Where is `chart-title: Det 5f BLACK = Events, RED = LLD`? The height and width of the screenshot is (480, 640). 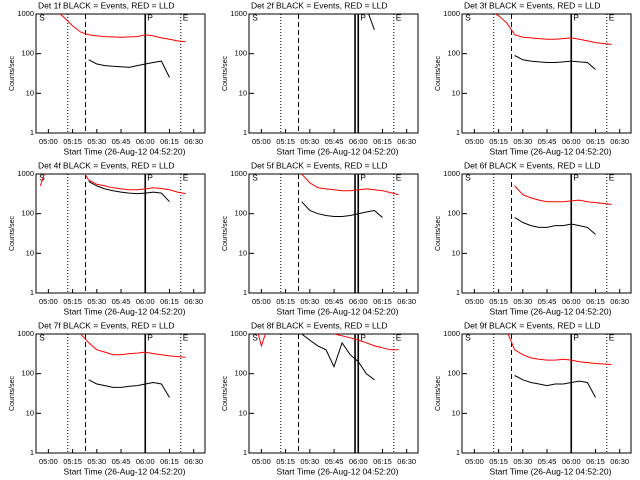
chart-title: Det 5f BLACK = Events, RED = LLD is located at coordinates (319, 165).